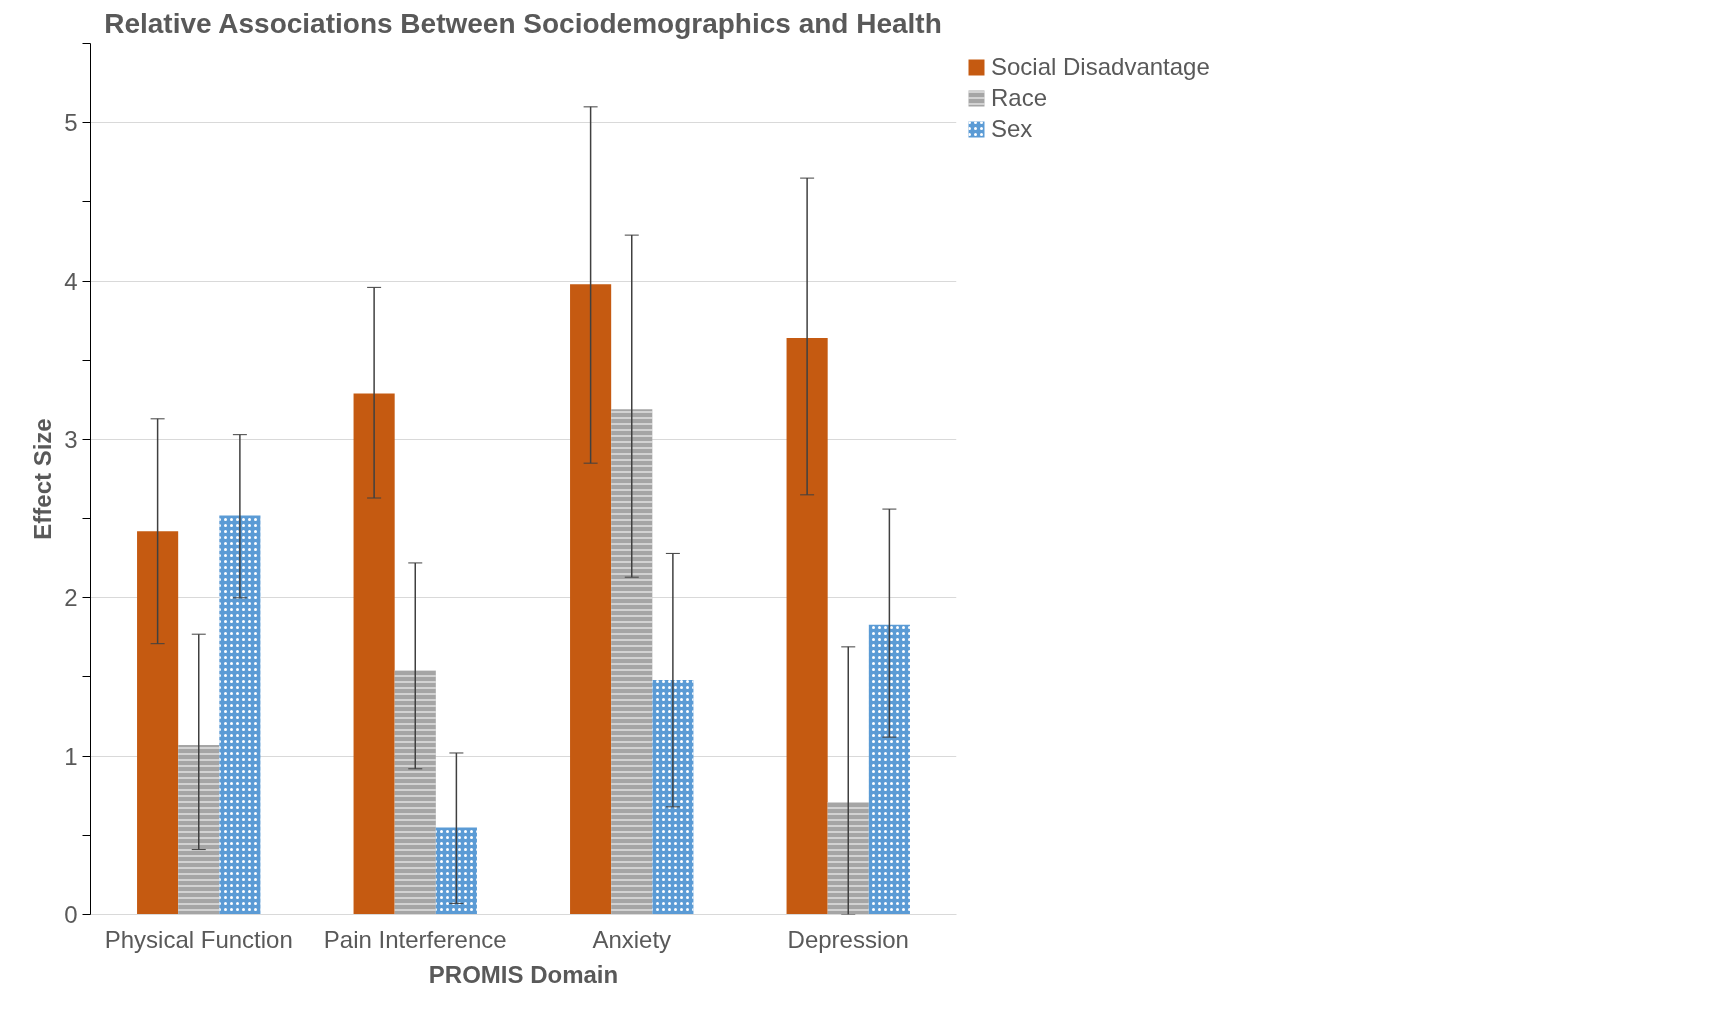 This screenshot has height=1011, width=1715. What do you see at coordinates (632, 939) in the screenshot?
I see `x-tick-label: Anxiety` at bounding box center [632, 939].